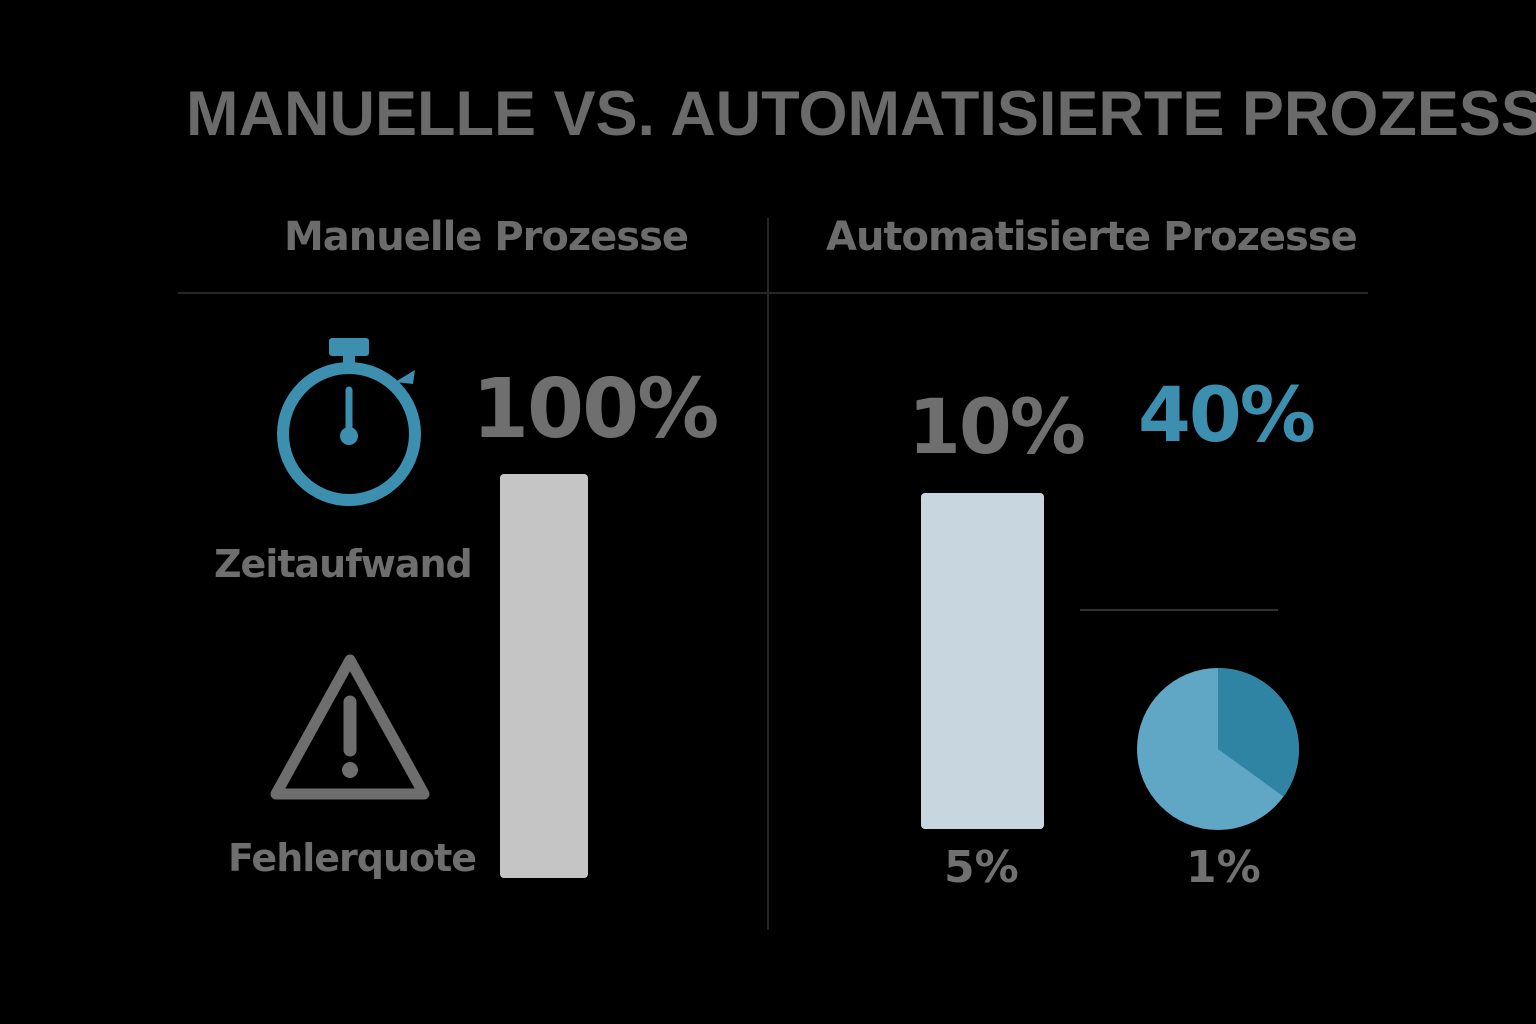 The image size is (1536, 1024). Describe the element at coordinates (349, 422) in the screenshot. I see `stopwatch-icon` at that location.